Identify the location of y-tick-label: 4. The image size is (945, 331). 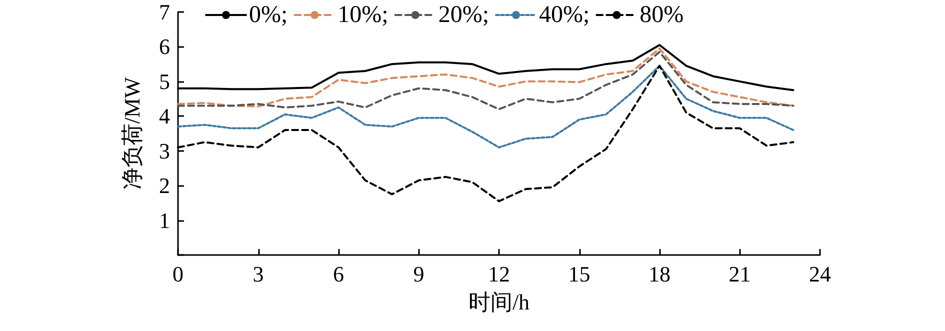
(164, 116).